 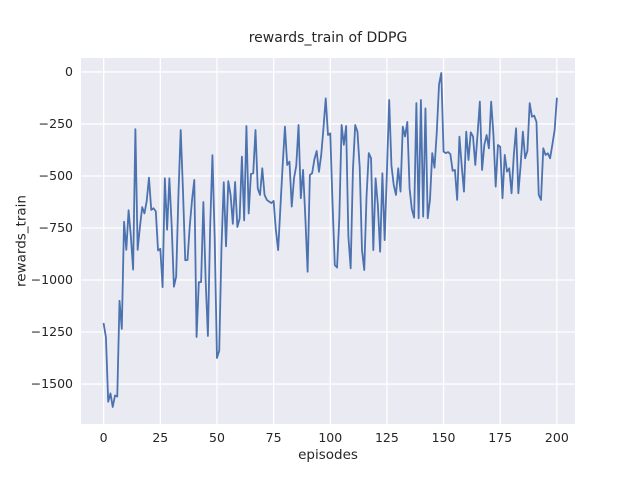 What do you see at coordinates (55, 175) in the screenshot?
I see `y-tick-label: −500` at bounding box center [55, 175].